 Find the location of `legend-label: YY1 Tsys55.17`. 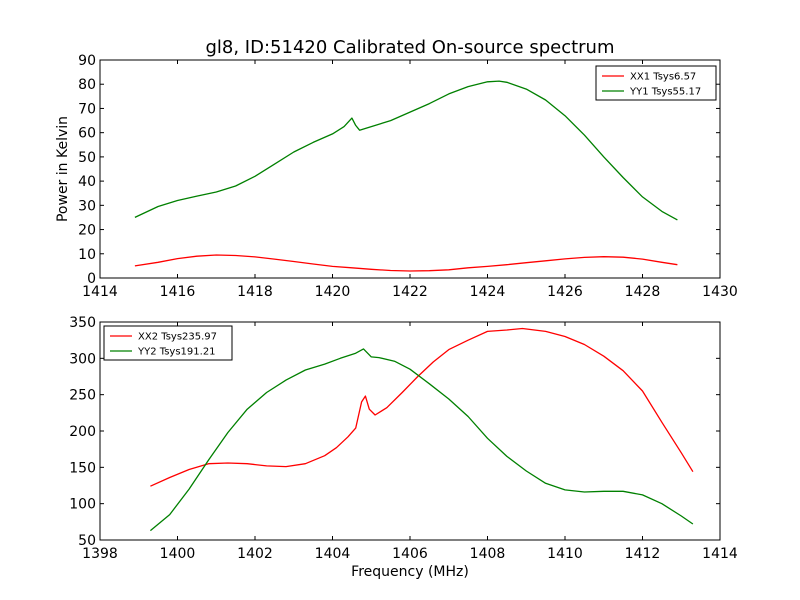

legend-label: YY1 Tsys55.17 is located at coordinates (665, 92).